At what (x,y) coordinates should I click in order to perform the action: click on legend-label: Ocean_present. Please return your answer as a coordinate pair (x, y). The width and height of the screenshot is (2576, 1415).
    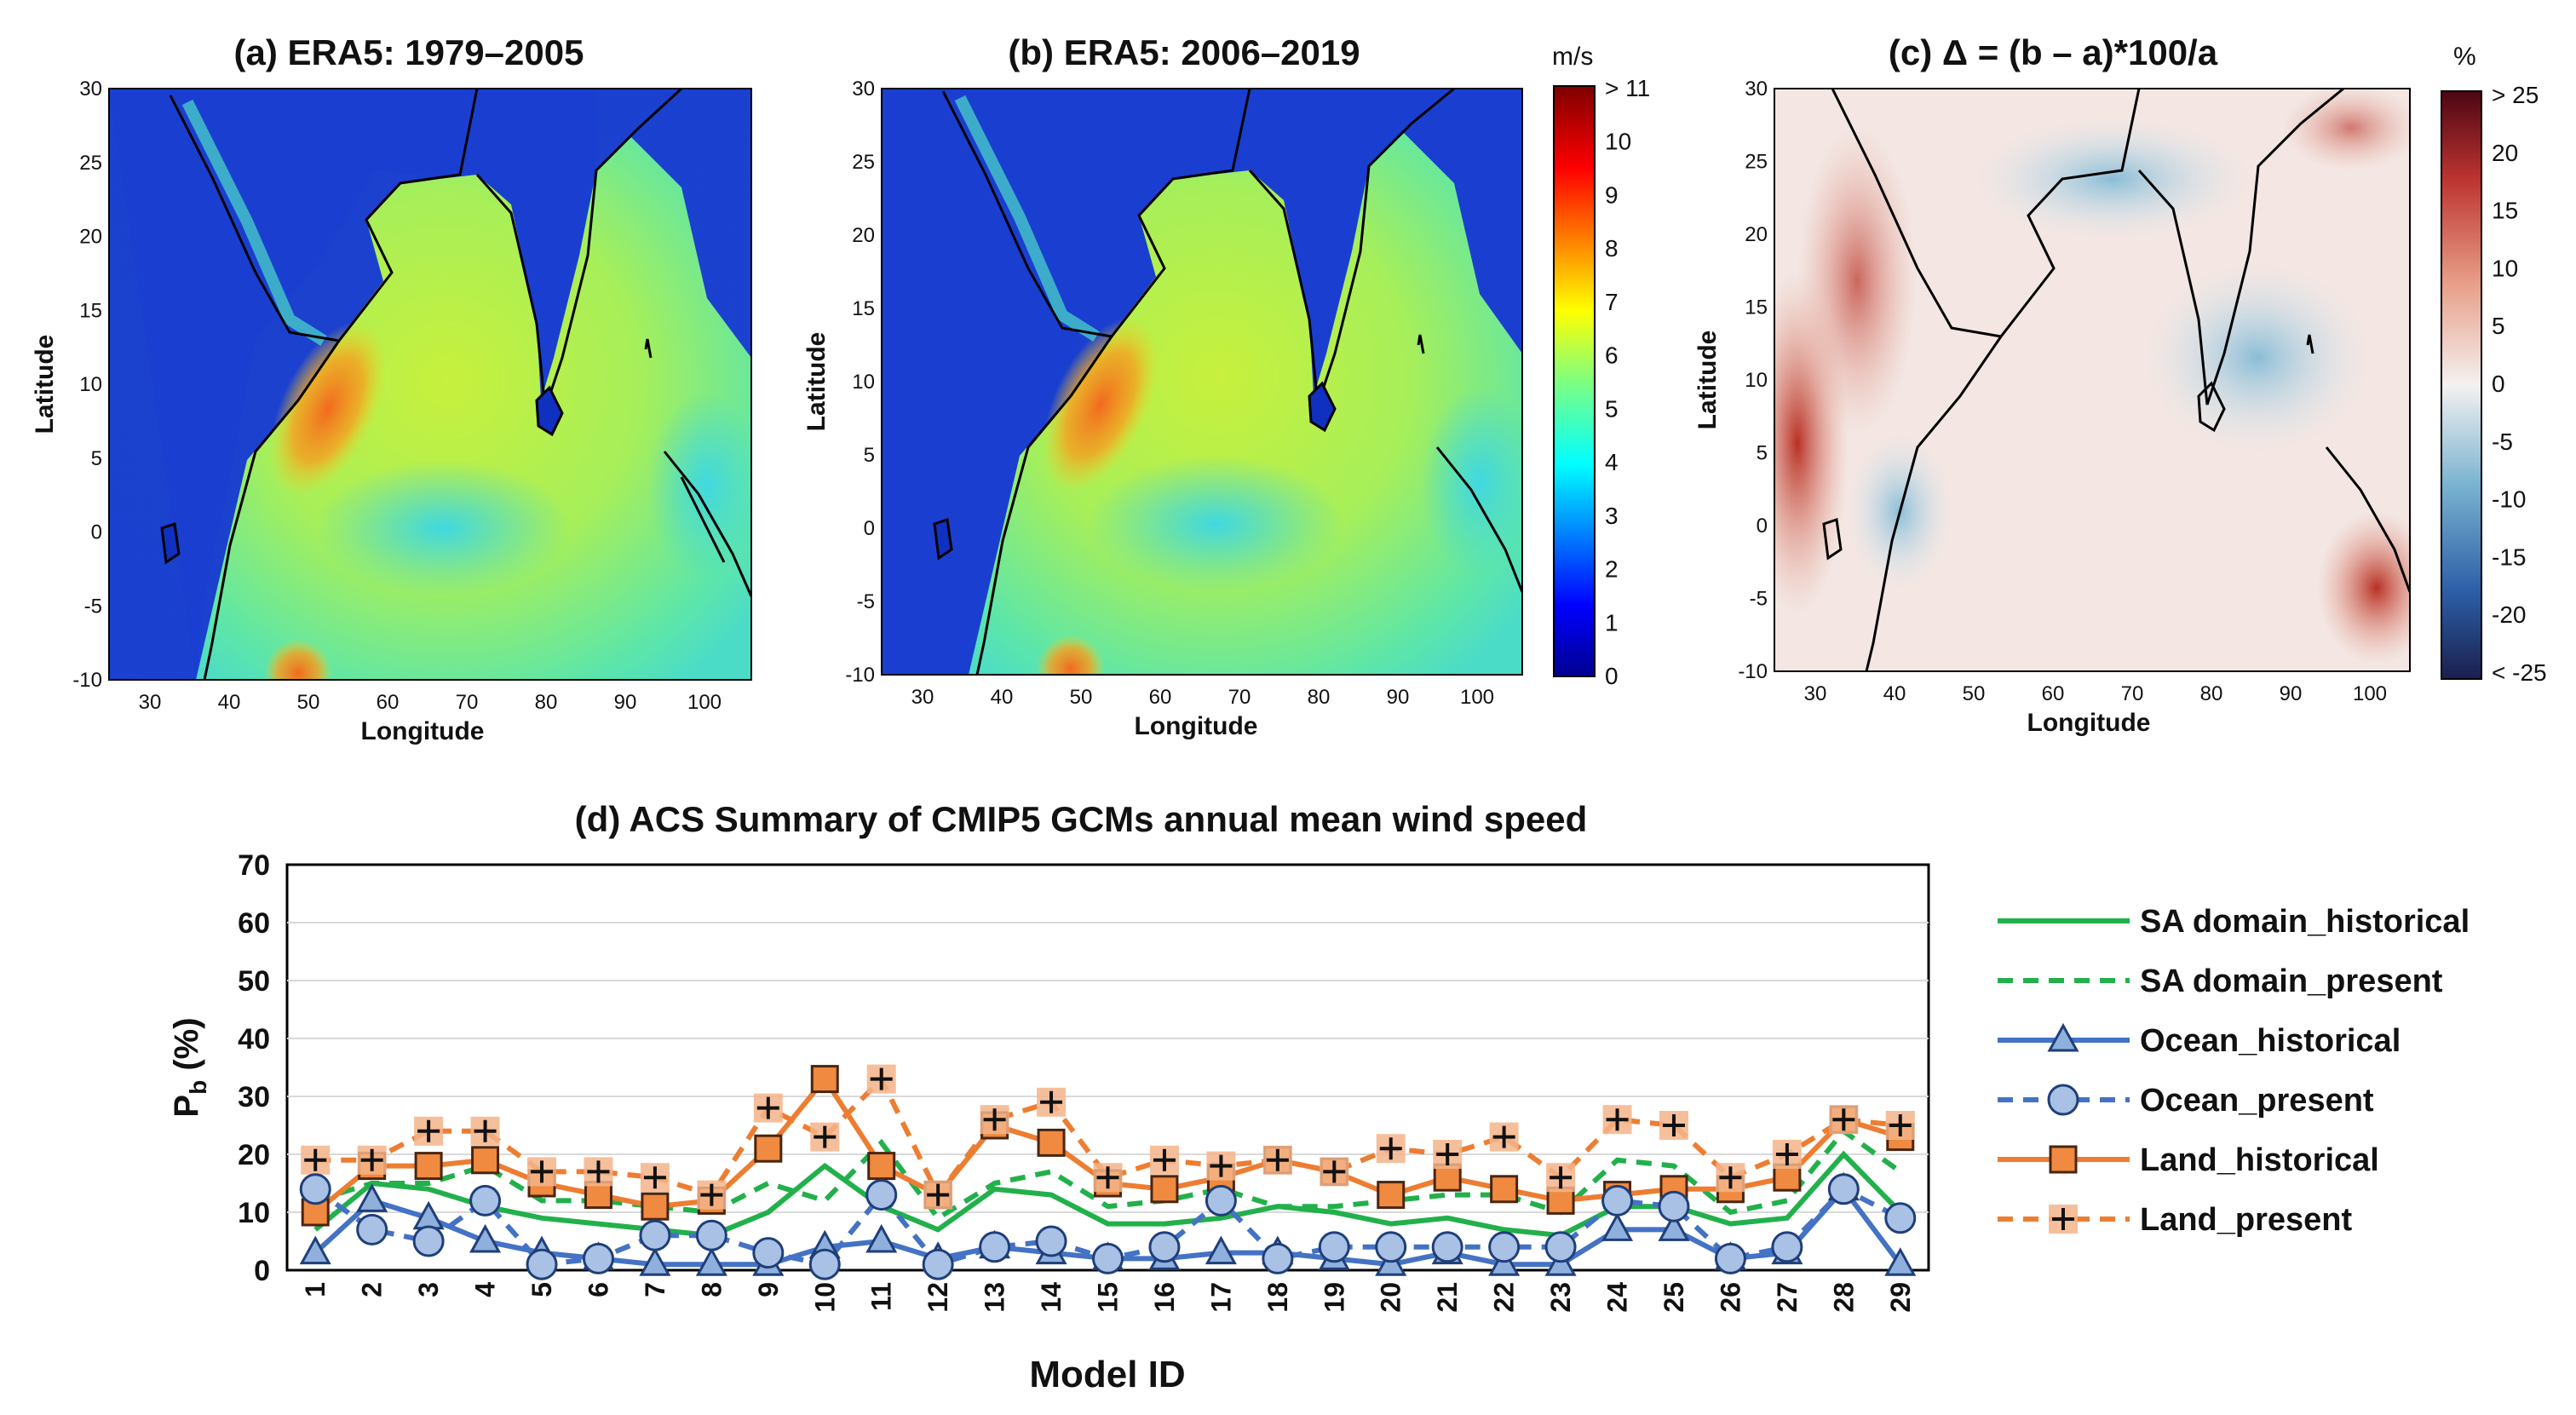
    Looking at the image, I should click on (2257, 1101).